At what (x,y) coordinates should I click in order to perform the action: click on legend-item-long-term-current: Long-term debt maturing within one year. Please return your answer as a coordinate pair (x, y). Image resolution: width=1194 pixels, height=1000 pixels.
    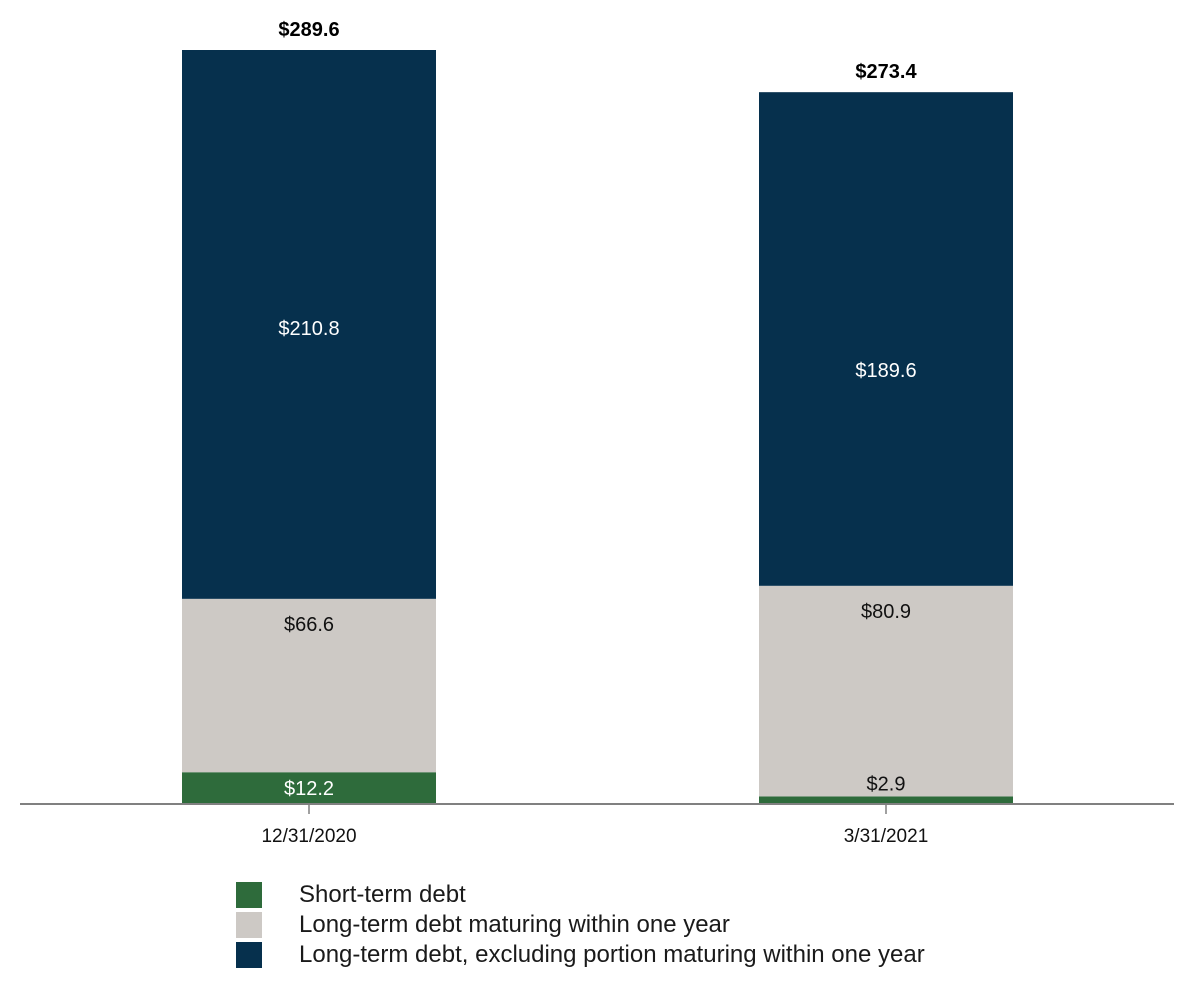
    Looking at the image, I should click on (580, 925).